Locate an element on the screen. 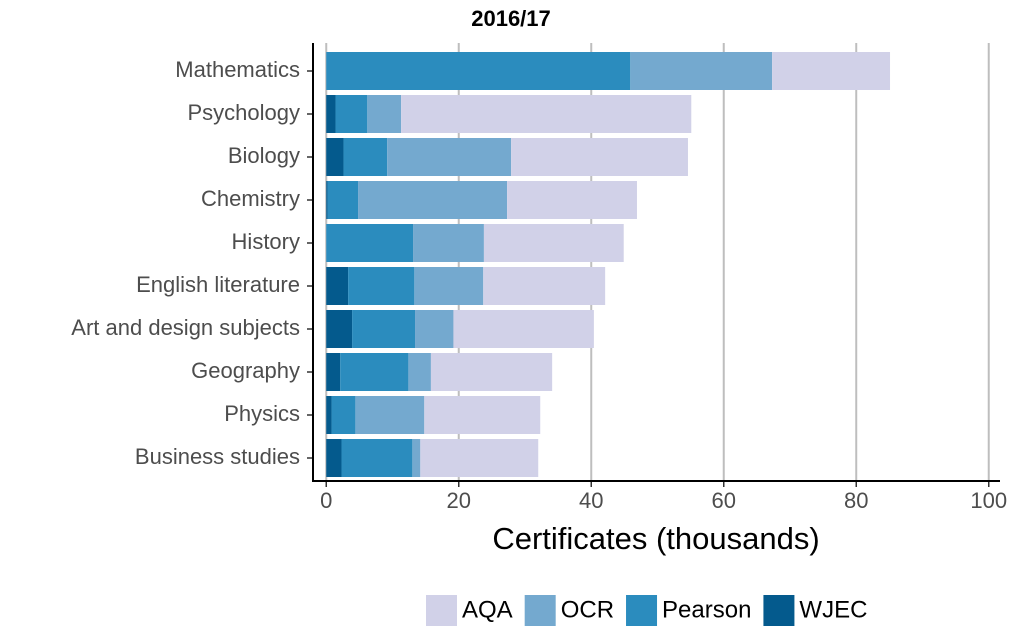  y-tick-label: History is located at coordinates (266, 241).